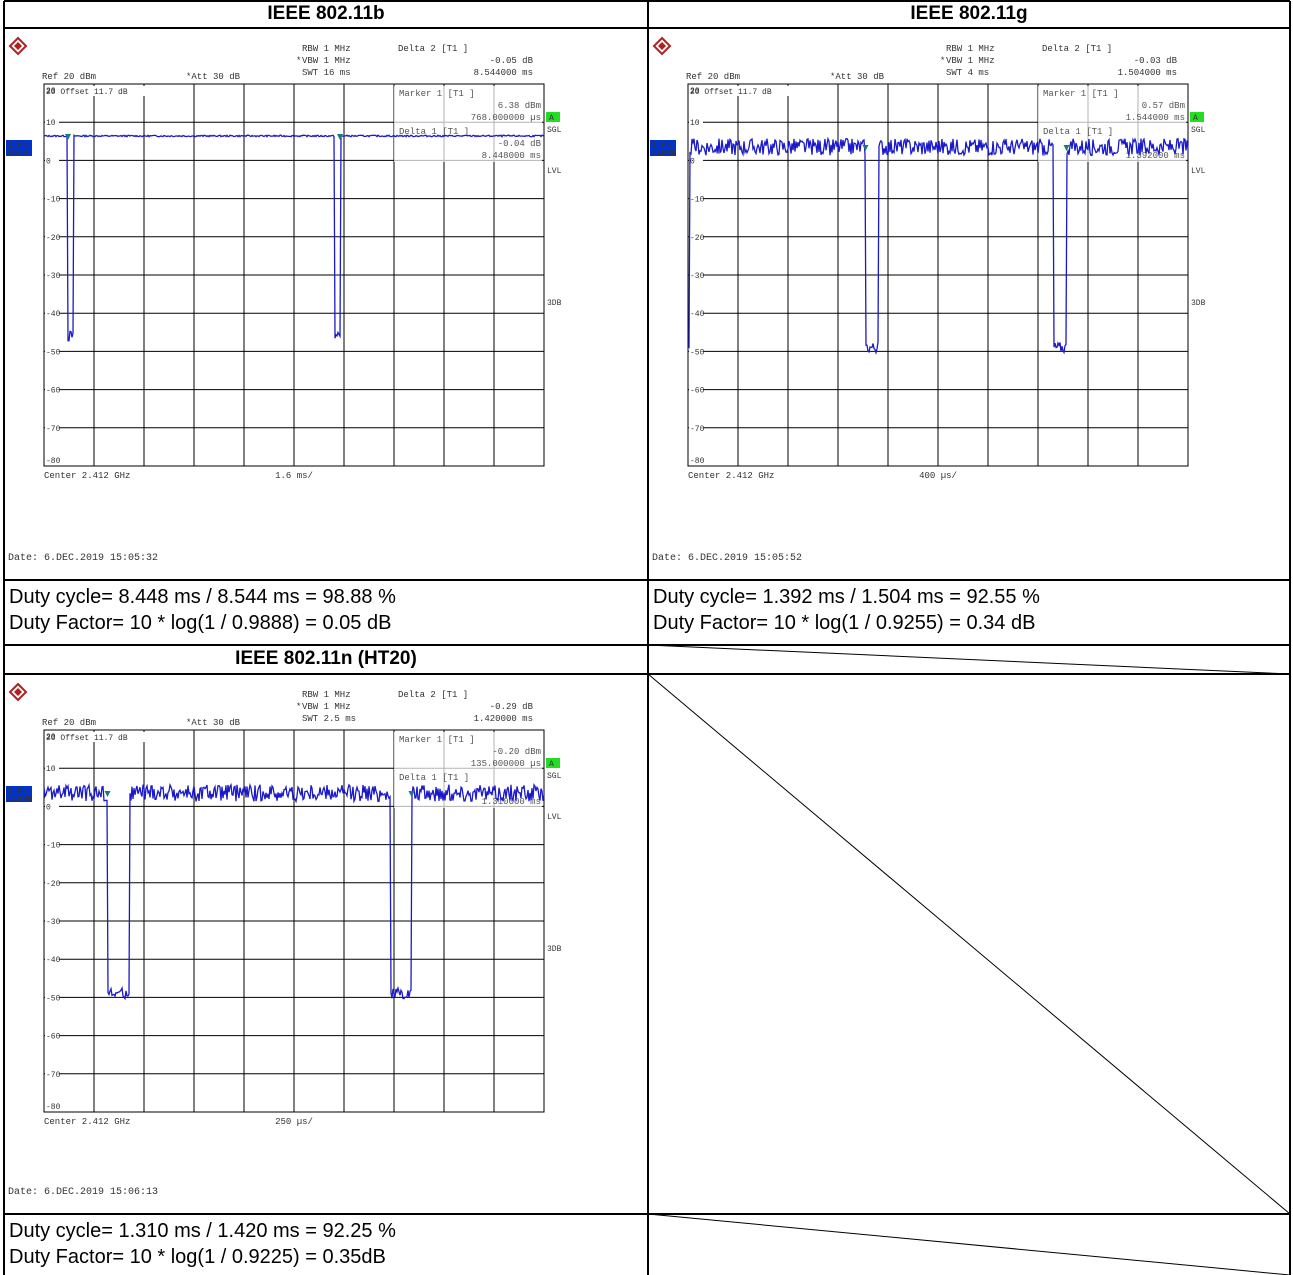  Describe the element at coordinates (512, 61) in the screenshot. I see `delta2-db: -0.05 dB` at that location.